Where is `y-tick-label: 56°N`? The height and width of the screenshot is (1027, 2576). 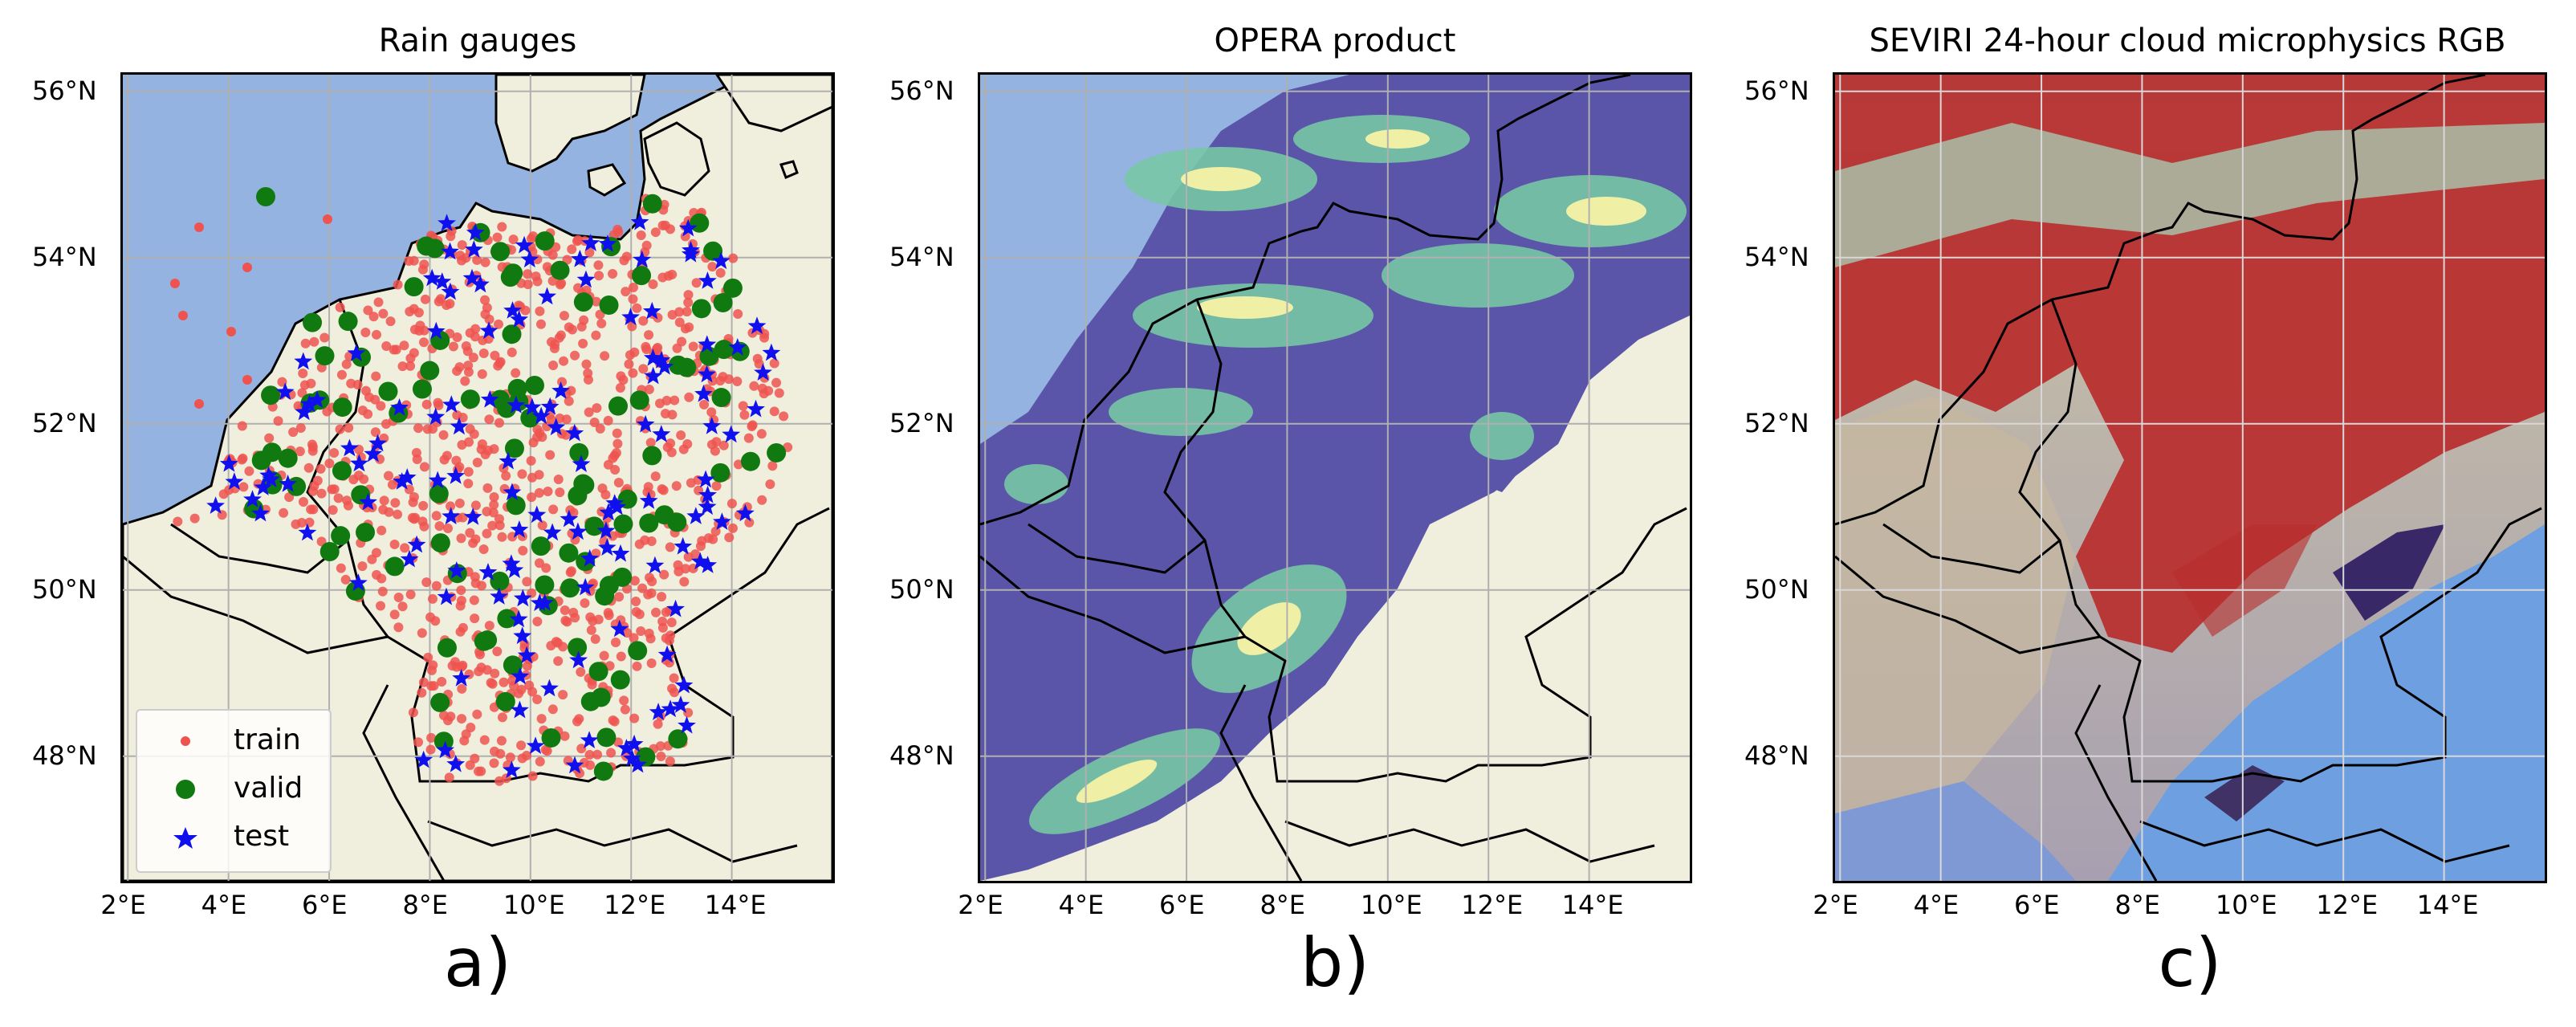 y-tick-label: 56°N is located at coordinates (65, 90).